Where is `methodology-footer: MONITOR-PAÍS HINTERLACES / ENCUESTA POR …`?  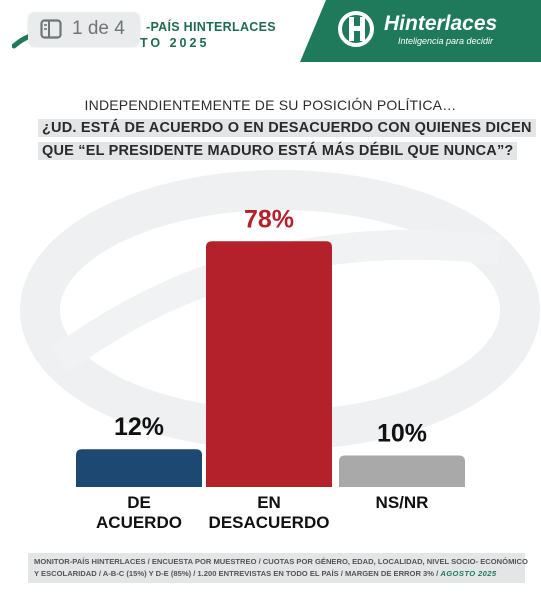
methodology-footer: MONITOR-PAÍS HINTERLACES / ENCUESTA POR … is located at coordinates (278, 568).